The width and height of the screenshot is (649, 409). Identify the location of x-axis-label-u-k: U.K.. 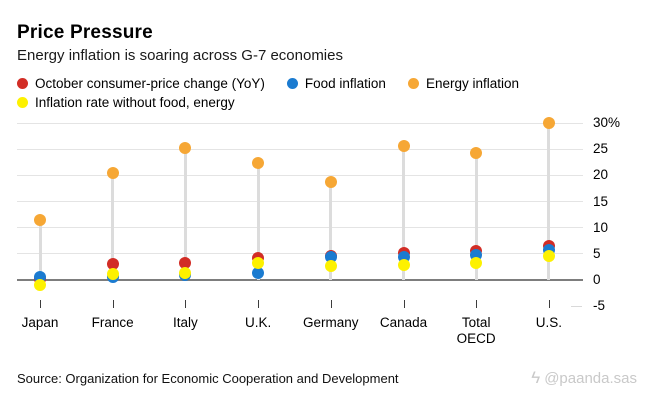
(258, 322).